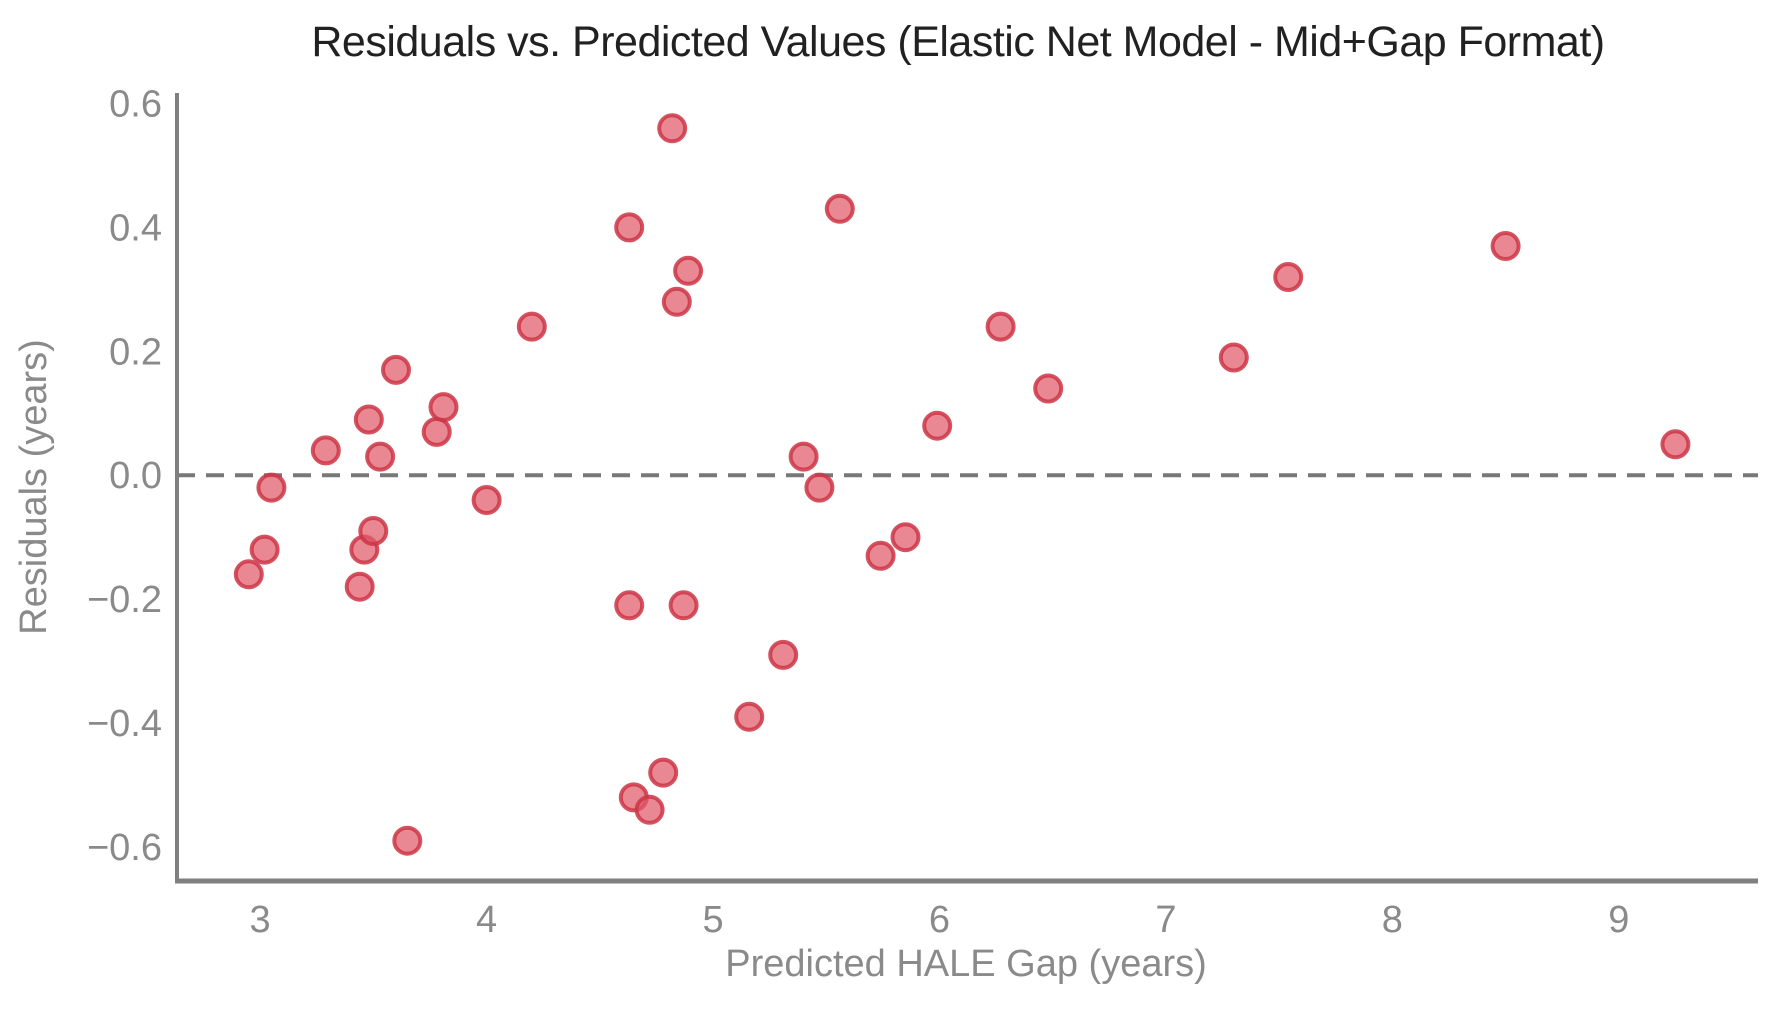 The width and height of the screenshot is (1770, 1020). What do you see at coordinates (34, 487) in the screenshot?
I see `y-axis-label: Residuals (years)` at bounding box center [34, 487].